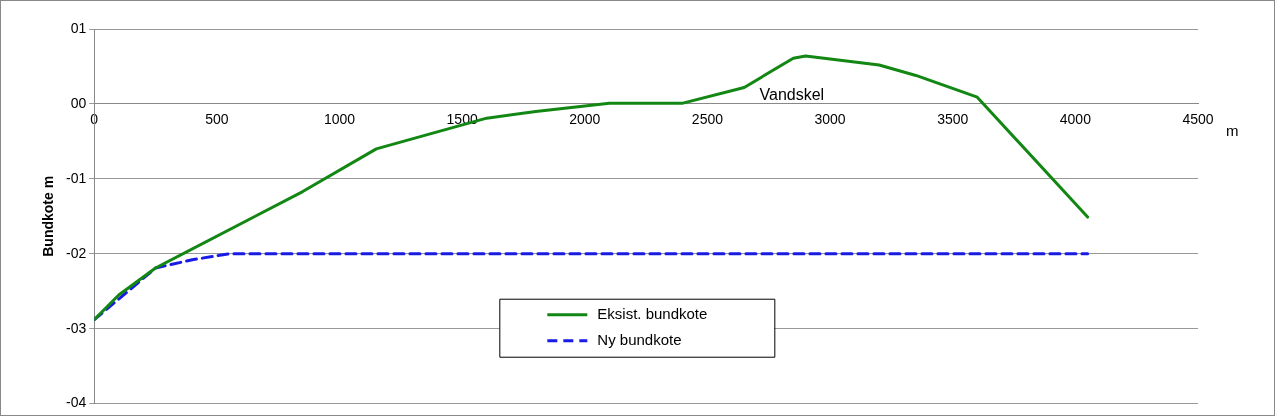  What do you see at coordinates (707, 119) in the screenshot?
I see `x-tick-label: 2500` at bounding box center [707, 119].